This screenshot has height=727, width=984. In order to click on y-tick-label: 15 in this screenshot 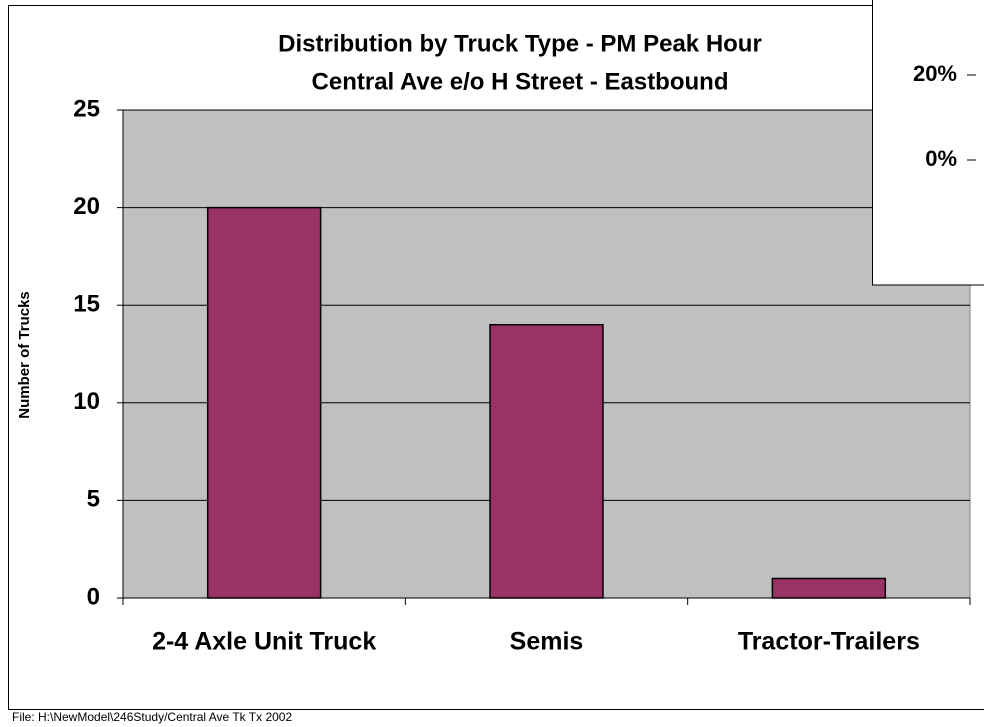, I will do `click(86, 304)`.